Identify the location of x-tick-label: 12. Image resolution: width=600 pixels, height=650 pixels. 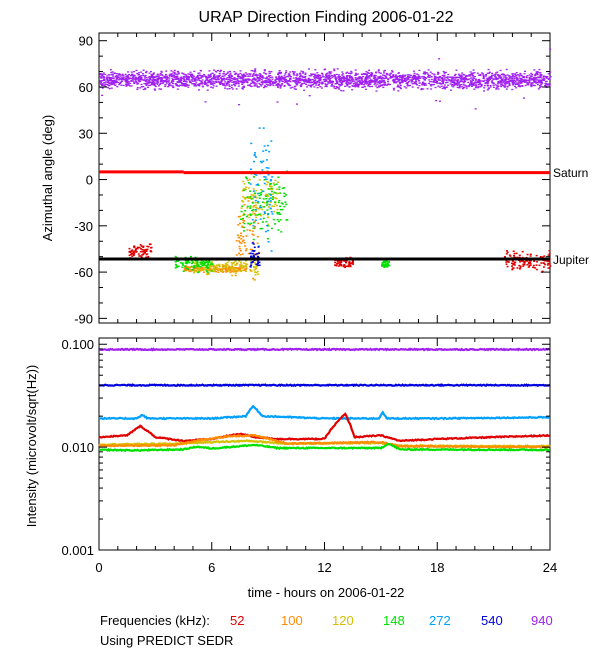
(324, 567).